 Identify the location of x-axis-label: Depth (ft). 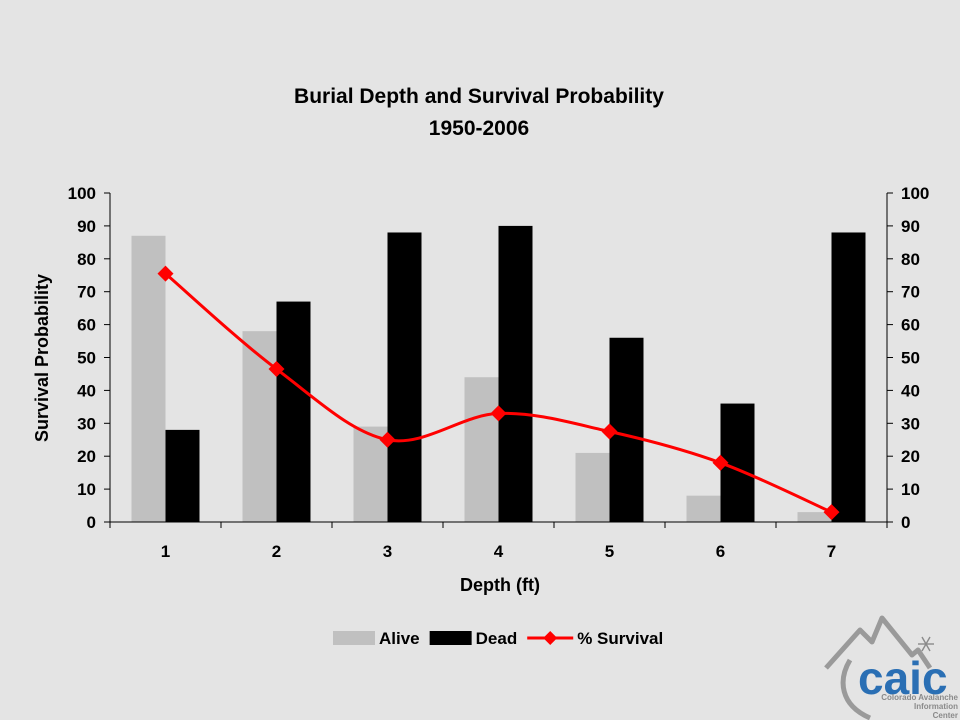
(500, 585).